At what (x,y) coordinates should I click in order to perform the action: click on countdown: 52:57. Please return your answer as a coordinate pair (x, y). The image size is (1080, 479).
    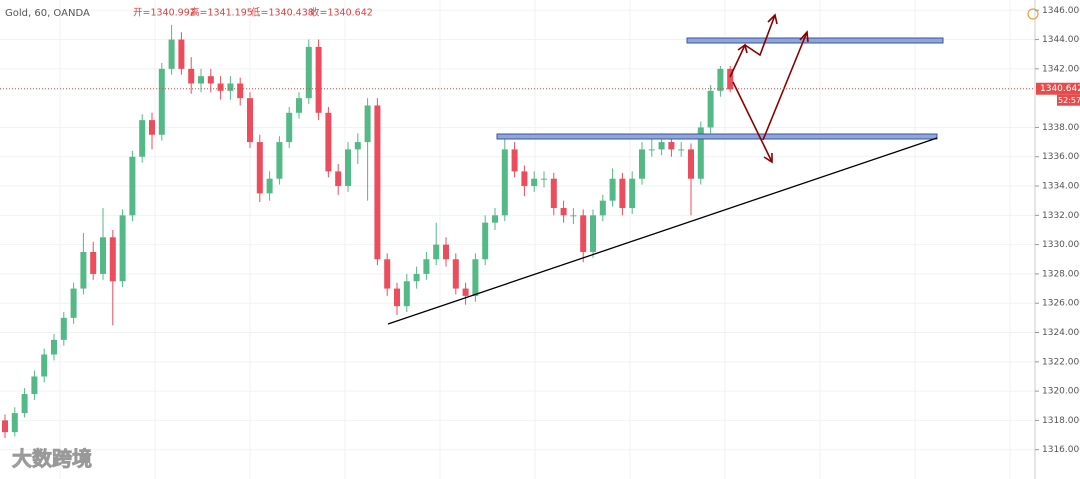
    Looking at the image, I should click on (1069, 100).